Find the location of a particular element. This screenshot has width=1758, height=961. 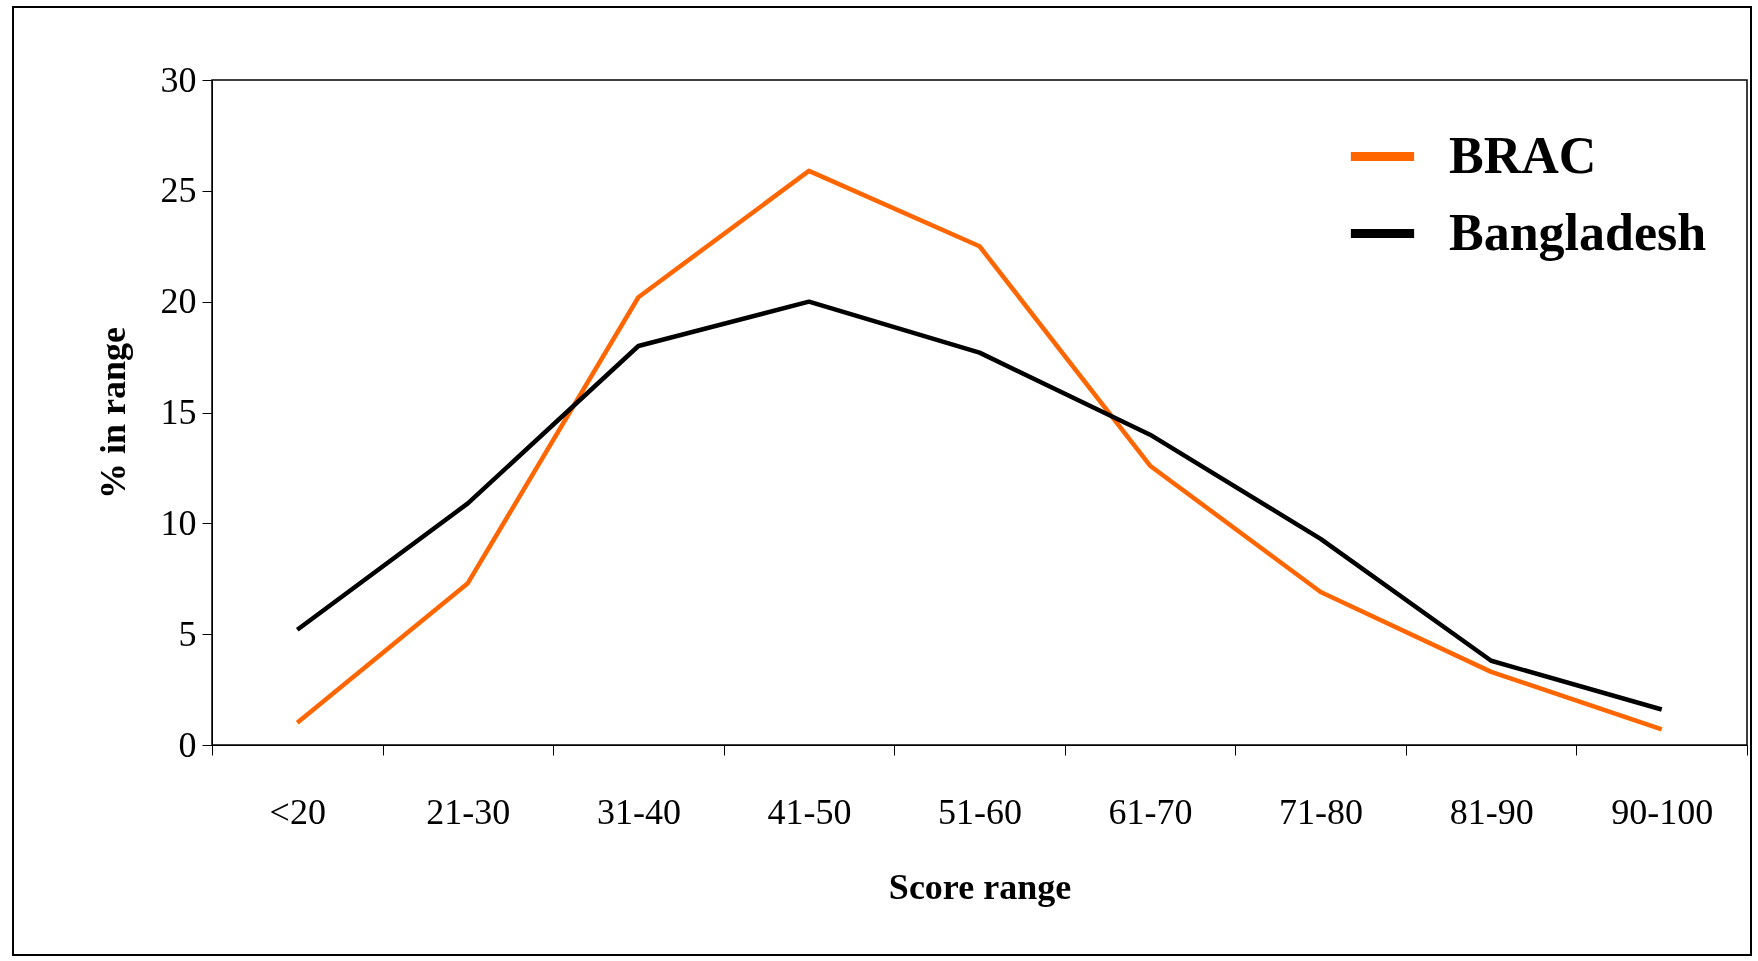

y-tick-label: 0 is located at coordinates (187, 744).